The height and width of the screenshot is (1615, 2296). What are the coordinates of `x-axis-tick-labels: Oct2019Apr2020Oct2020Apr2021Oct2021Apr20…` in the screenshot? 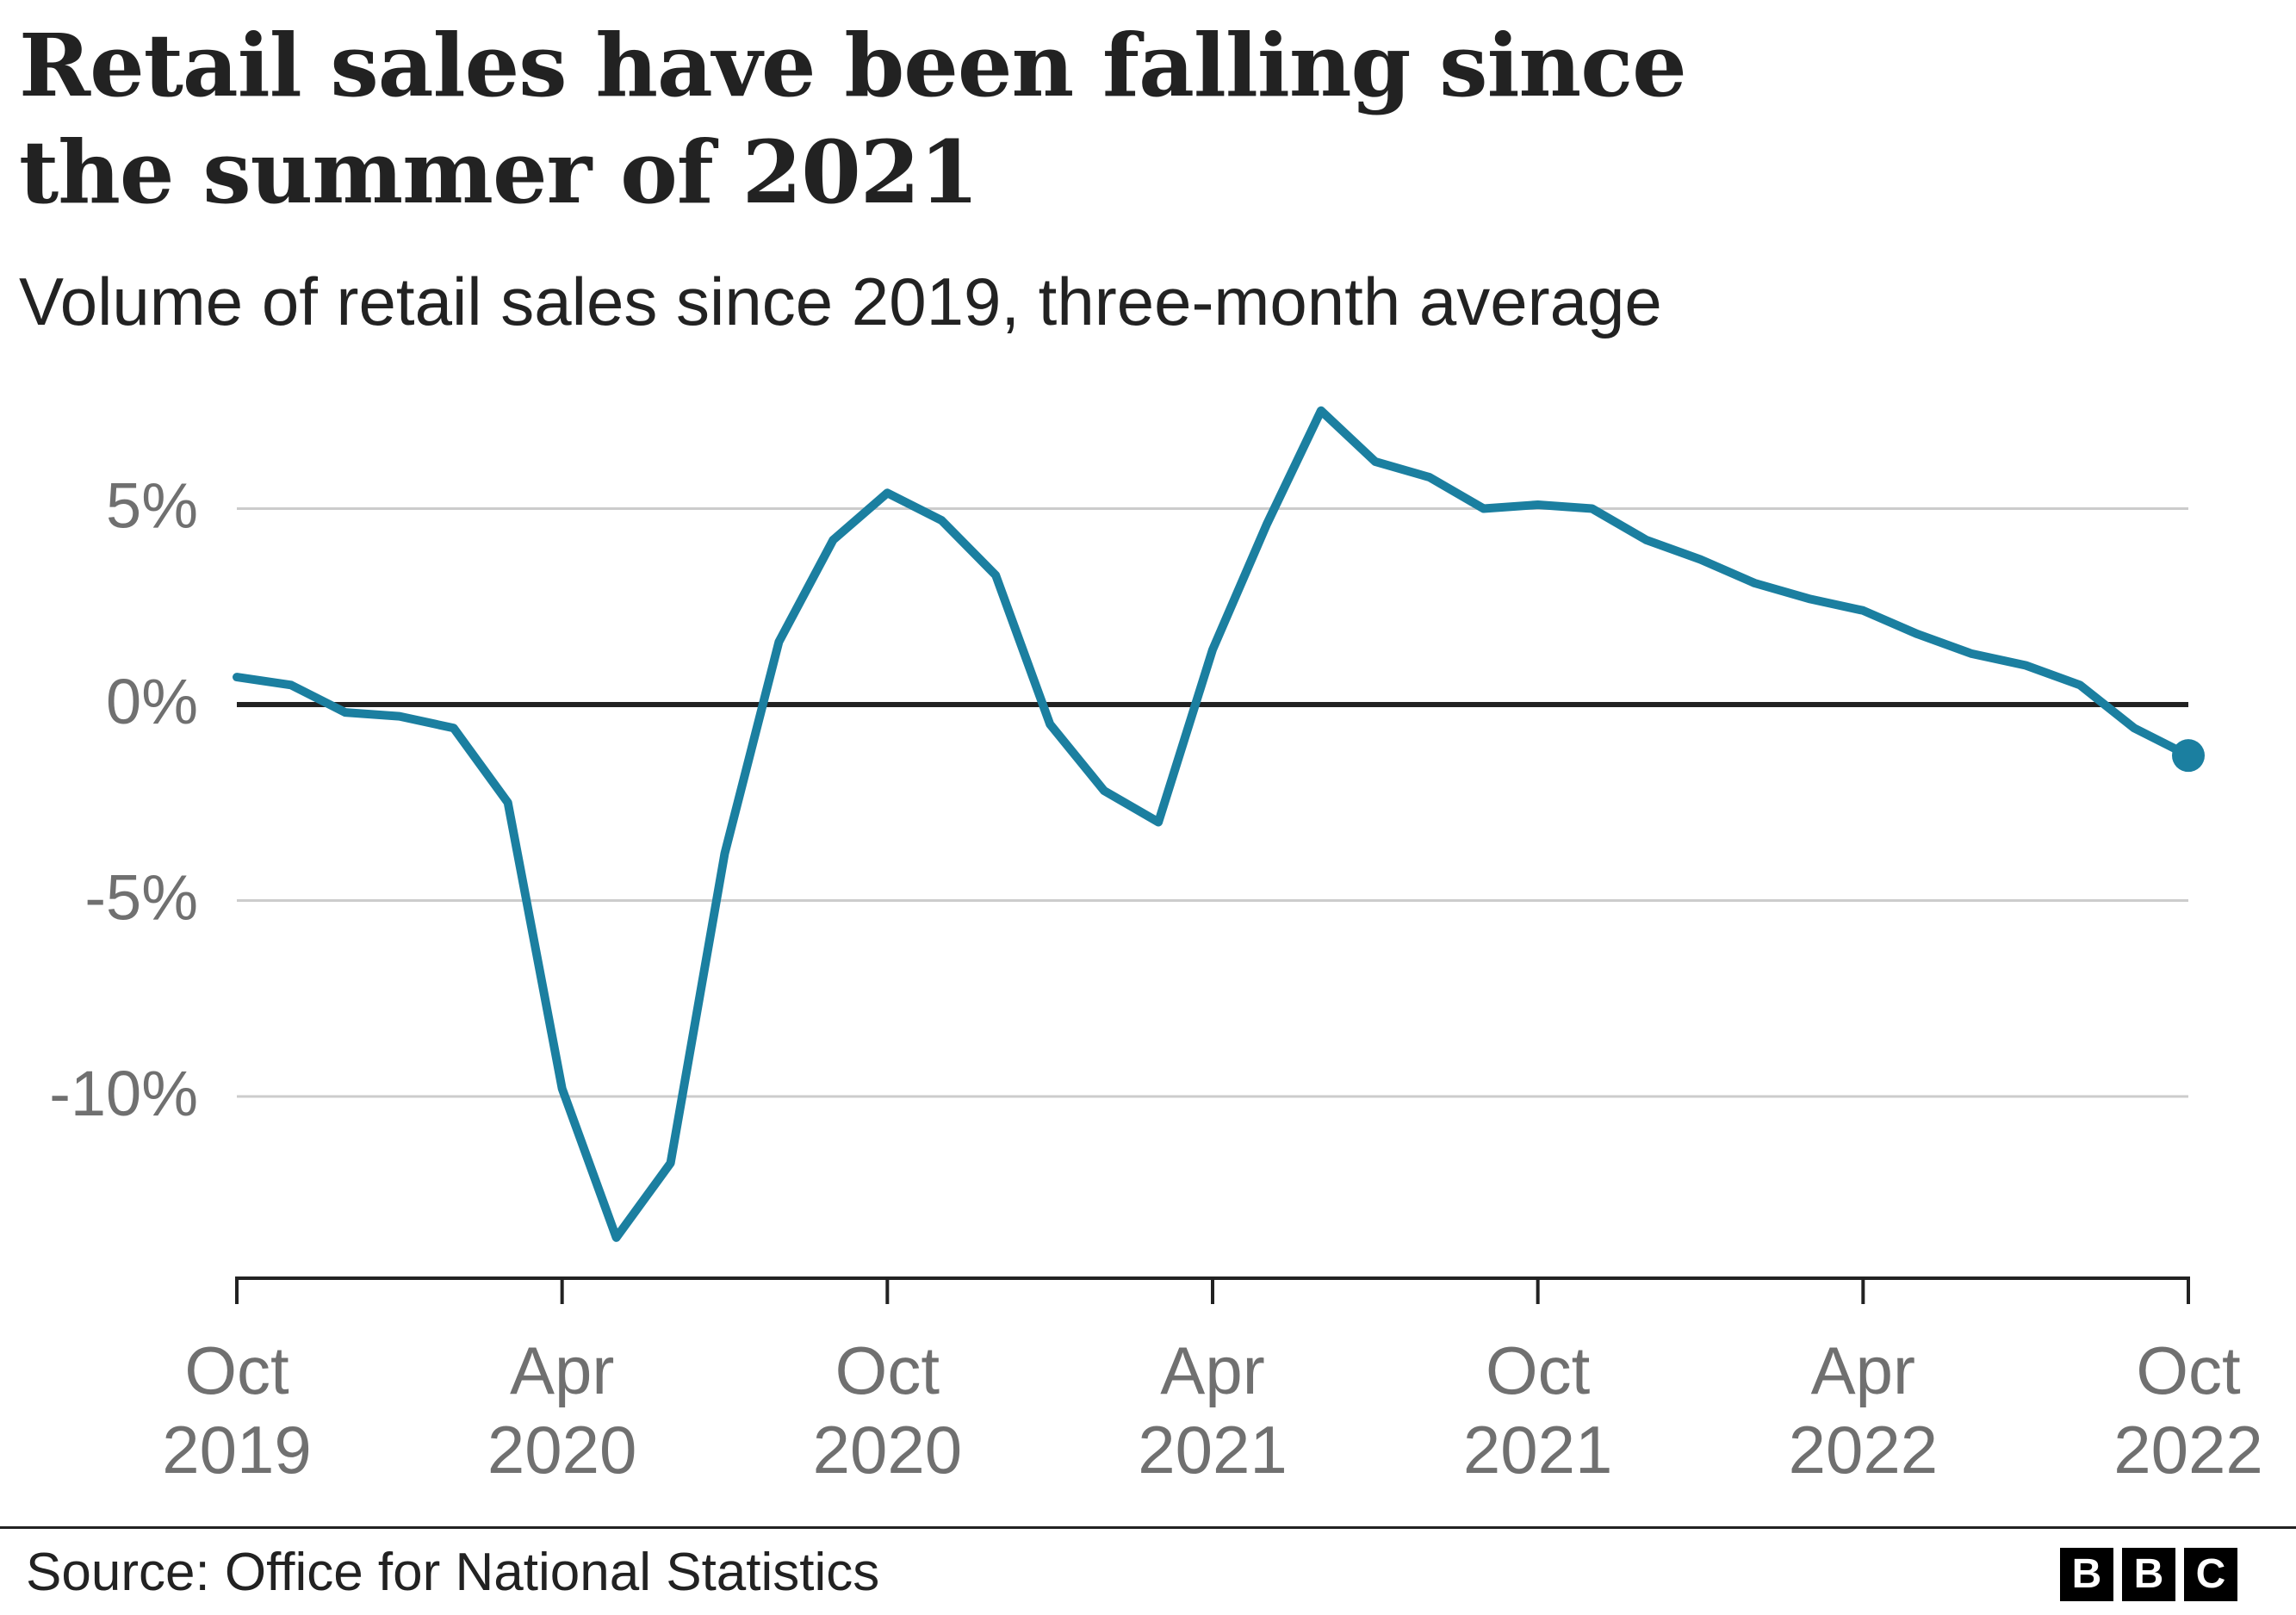 It's located at (1212, 1410).